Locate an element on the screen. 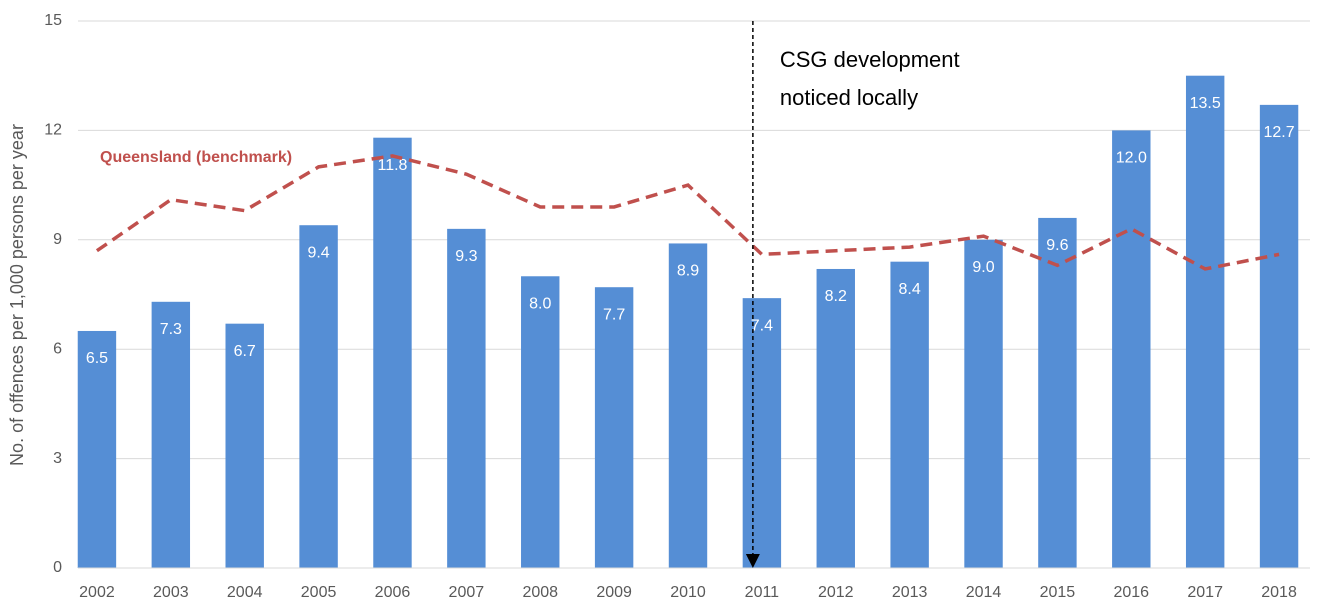 Image resolution: width=1317 pixels, height=614 pixels. value-label: 7.4 is located at coordinates (762, 325).